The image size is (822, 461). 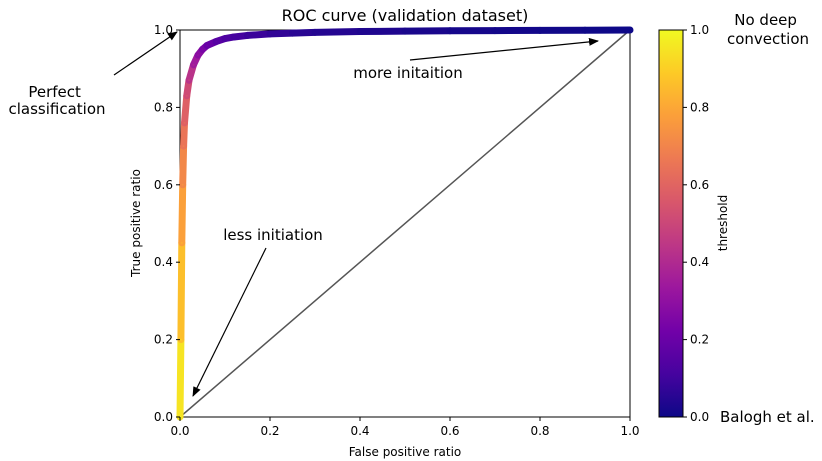 I want to click on arrow-less, so click(x=229, y=322).